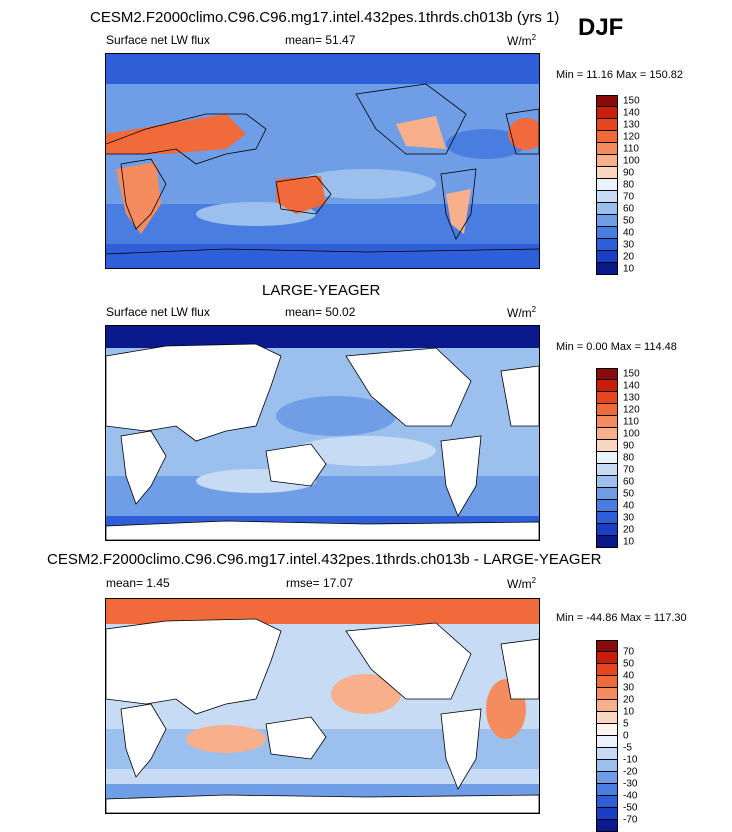 The image size is (732, 832). Describe the element at coordinates (320, 312) in the screenshot. I see `panel-2-mean-label: mean= 50.02` at that location.